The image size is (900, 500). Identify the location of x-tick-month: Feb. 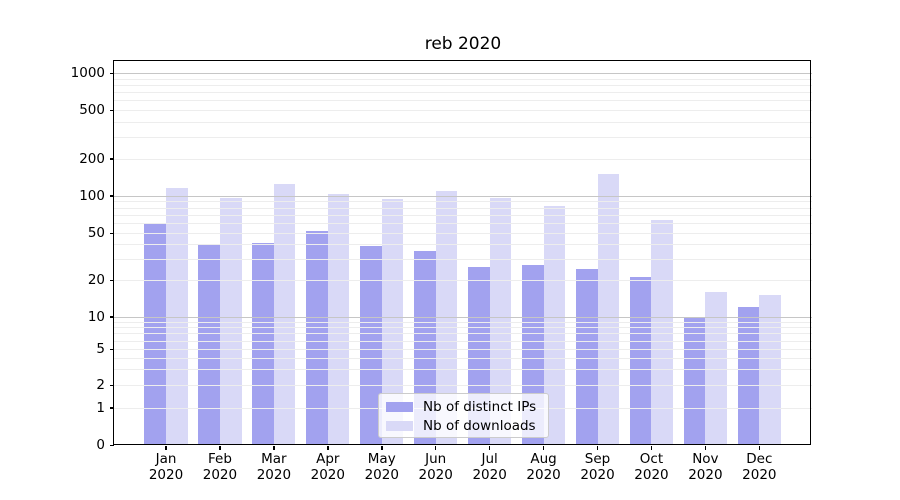
(219, 459).